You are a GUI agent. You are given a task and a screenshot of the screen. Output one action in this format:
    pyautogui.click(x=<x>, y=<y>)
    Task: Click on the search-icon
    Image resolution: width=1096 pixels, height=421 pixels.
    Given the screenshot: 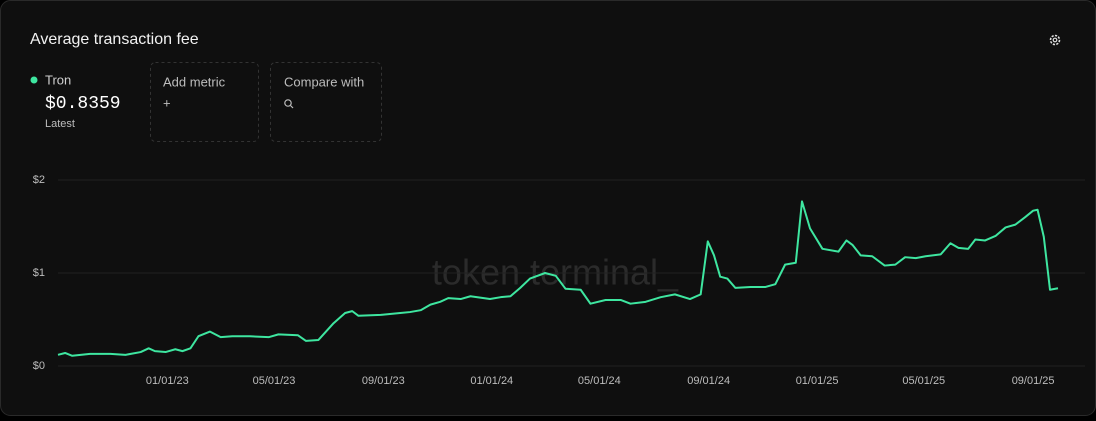 What is the action you would take?
    pyautogui.click(x=289, y=104)
    